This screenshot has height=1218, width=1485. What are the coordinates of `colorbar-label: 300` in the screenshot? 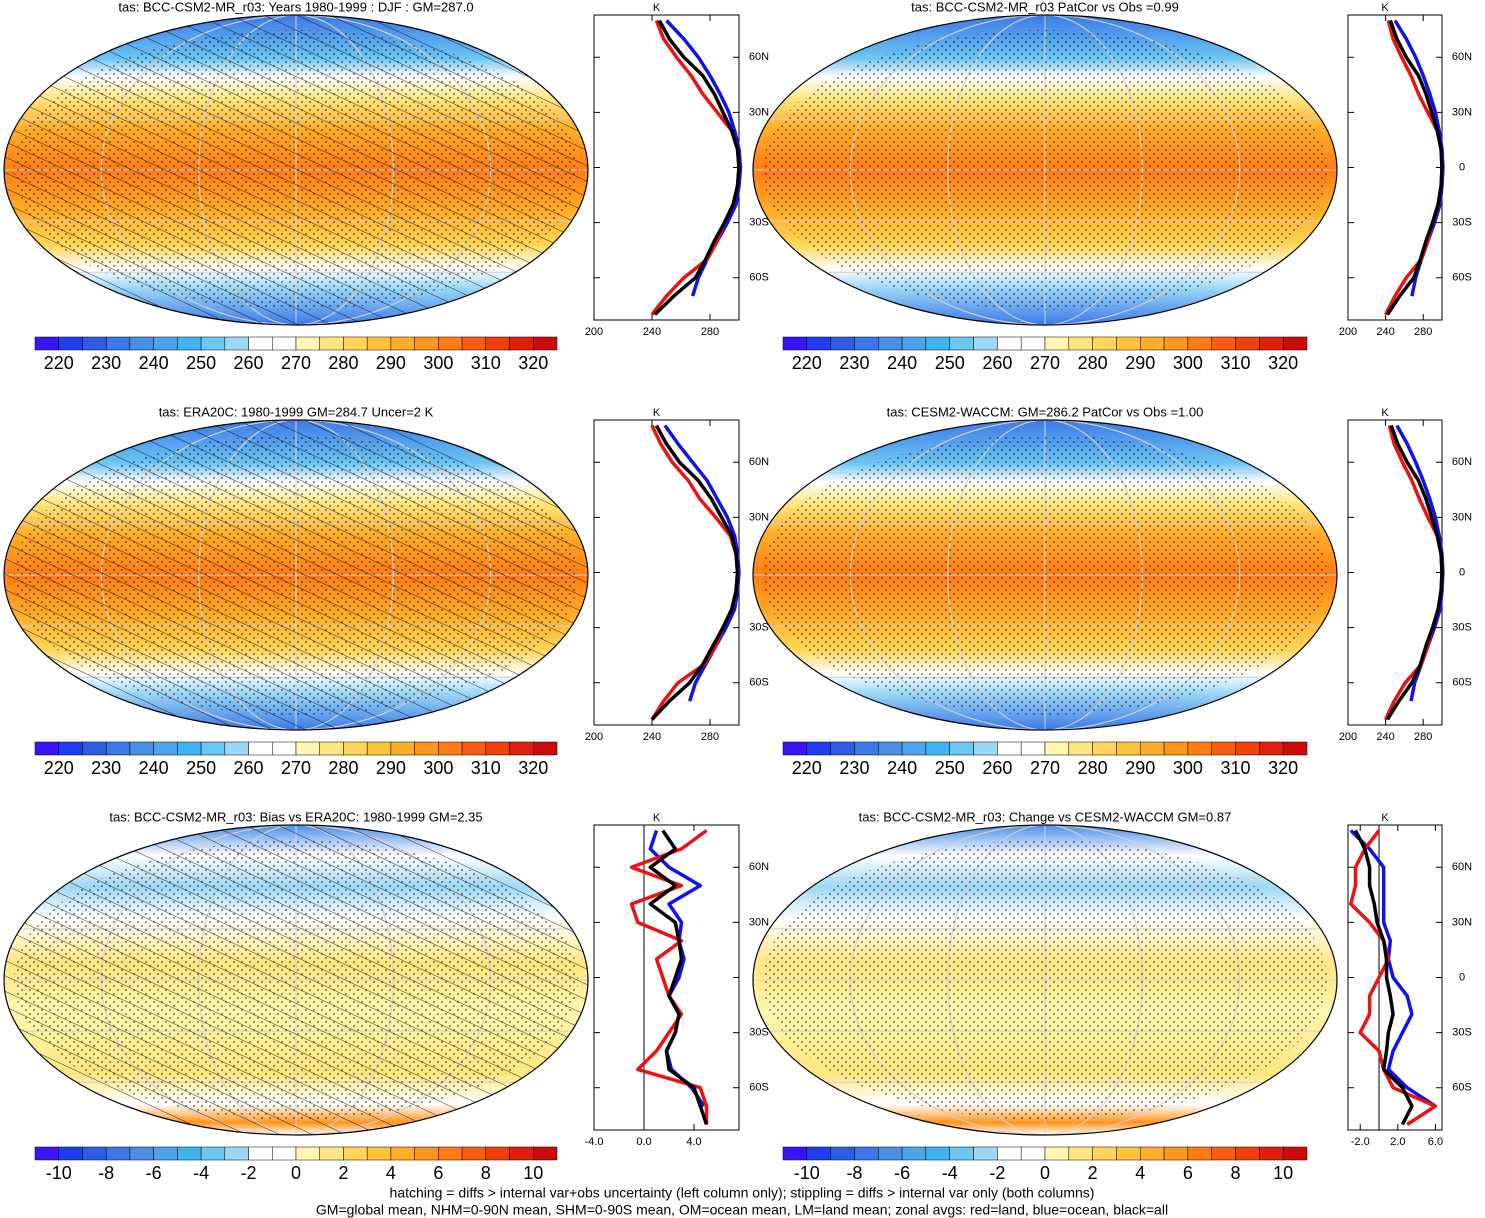 It's located at (438, 768).